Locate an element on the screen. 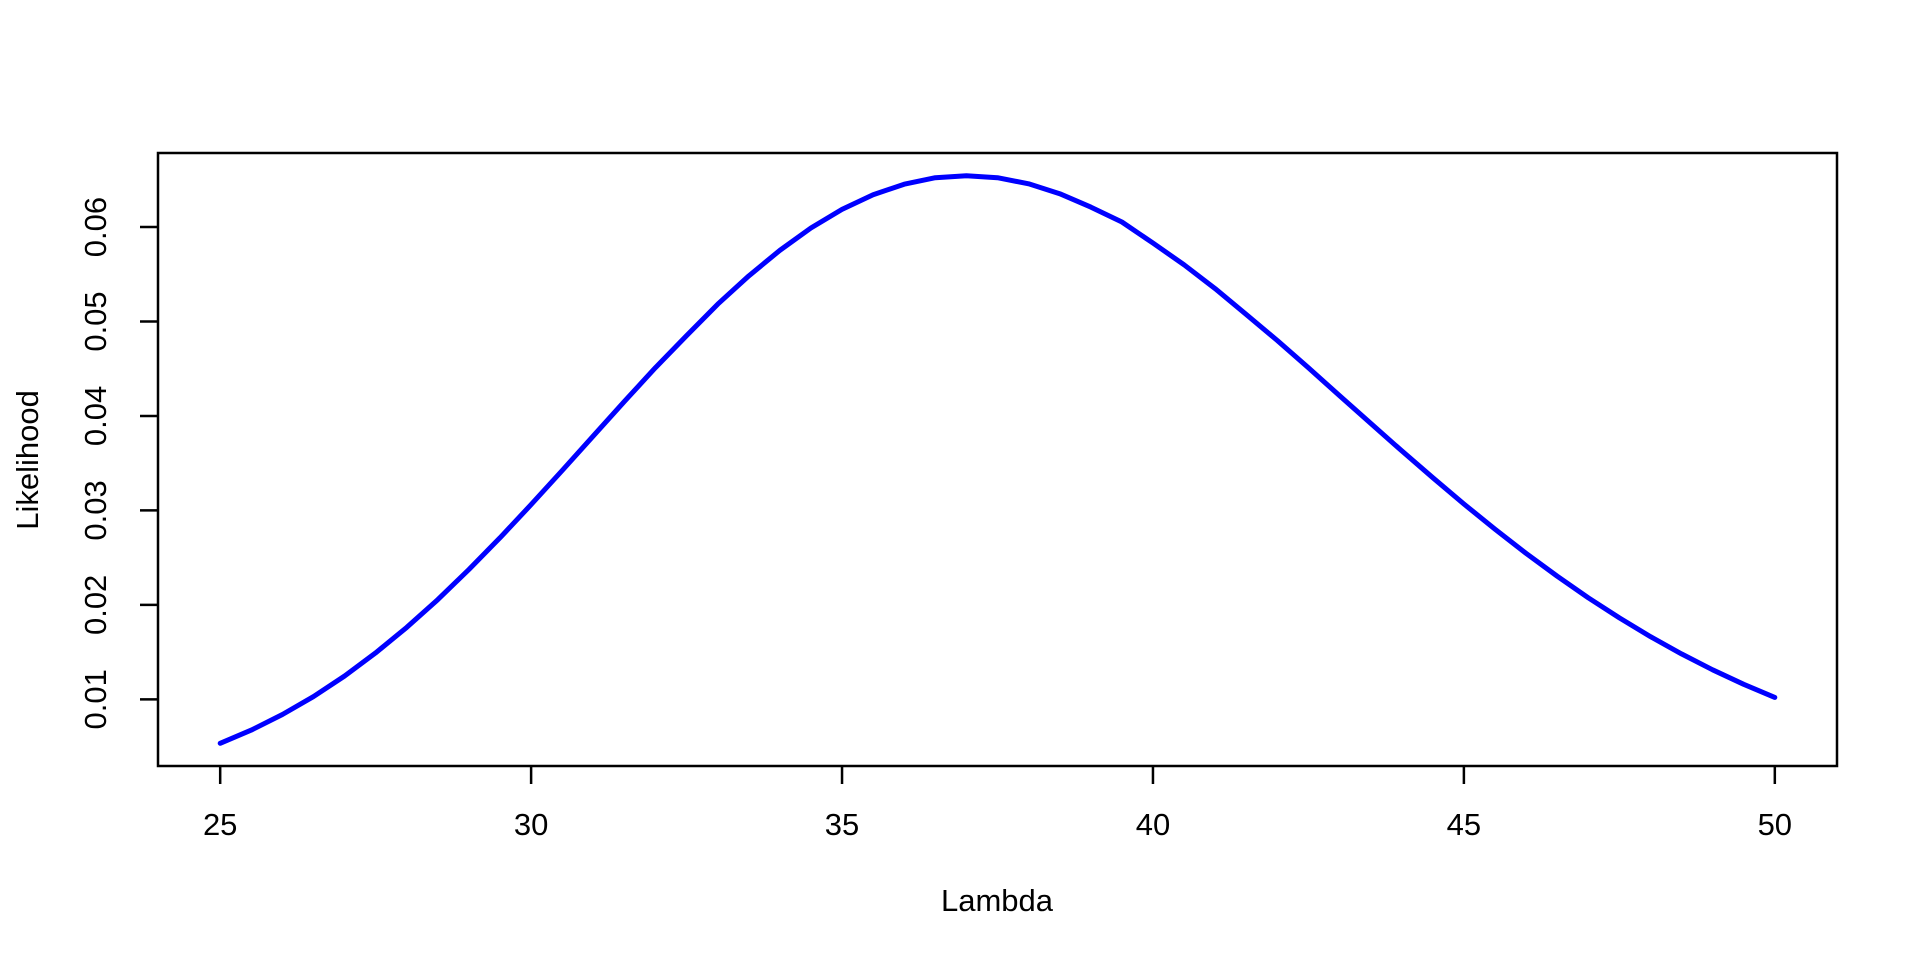 This screenshot has height=960, width=1920. x-tick-label: 25 is located at coordinates (220, 824).